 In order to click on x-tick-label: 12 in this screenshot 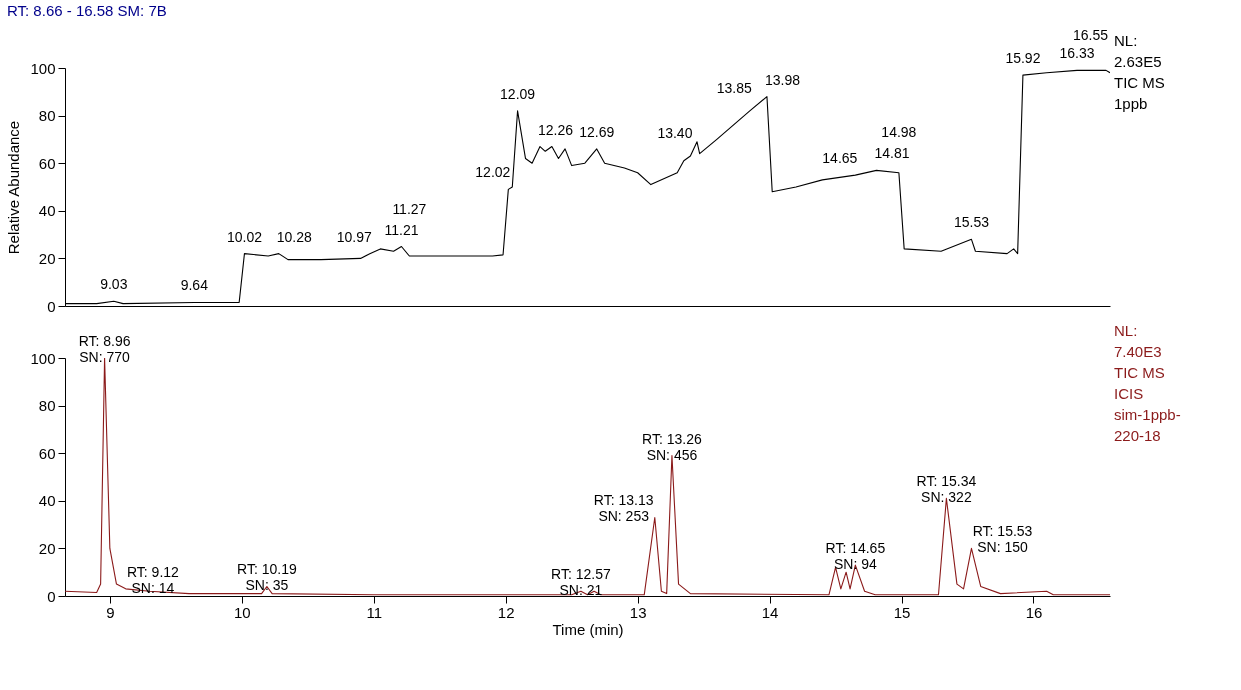, I will do `click(506, 612)`.